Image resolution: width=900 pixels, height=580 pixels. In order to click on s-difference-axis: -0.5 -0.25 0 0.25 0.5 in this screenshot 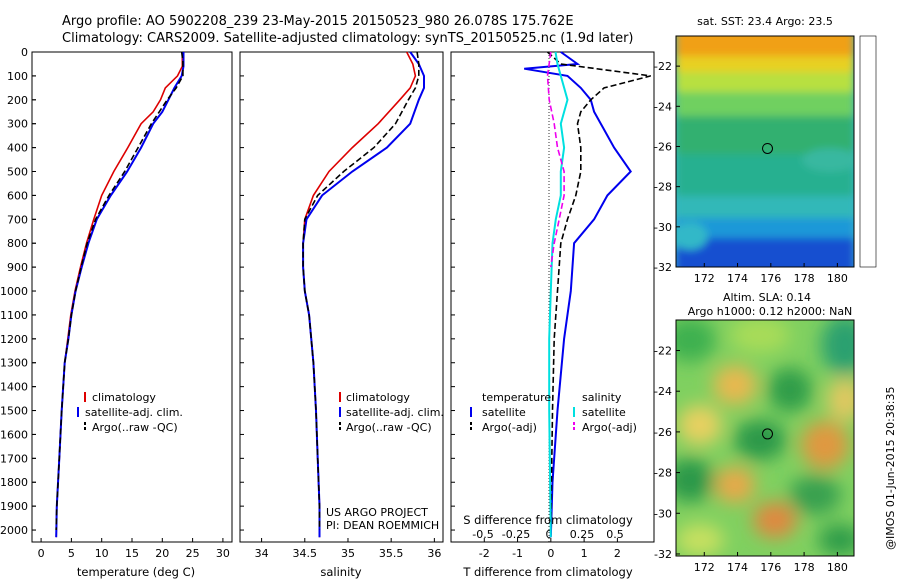, I will do `click(547, 534)`.